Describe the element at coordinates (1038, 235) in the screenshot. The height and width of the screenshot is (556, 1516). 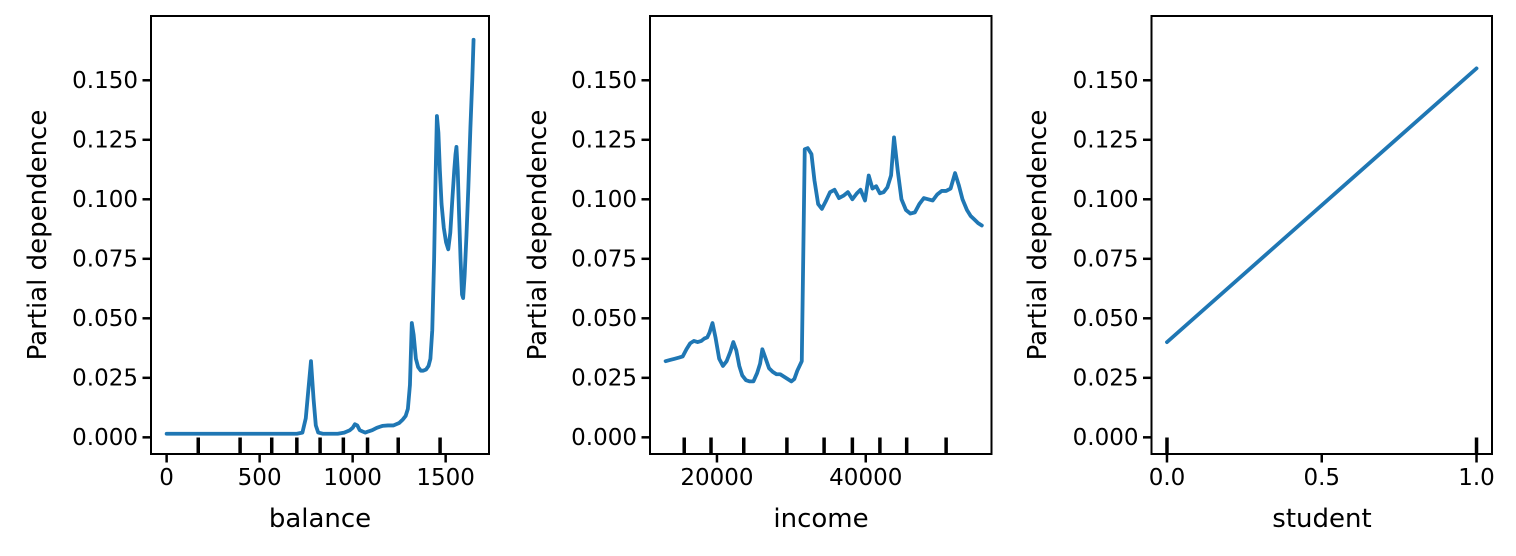
I see `y-axis-label-3: Partial dependence` at that location.